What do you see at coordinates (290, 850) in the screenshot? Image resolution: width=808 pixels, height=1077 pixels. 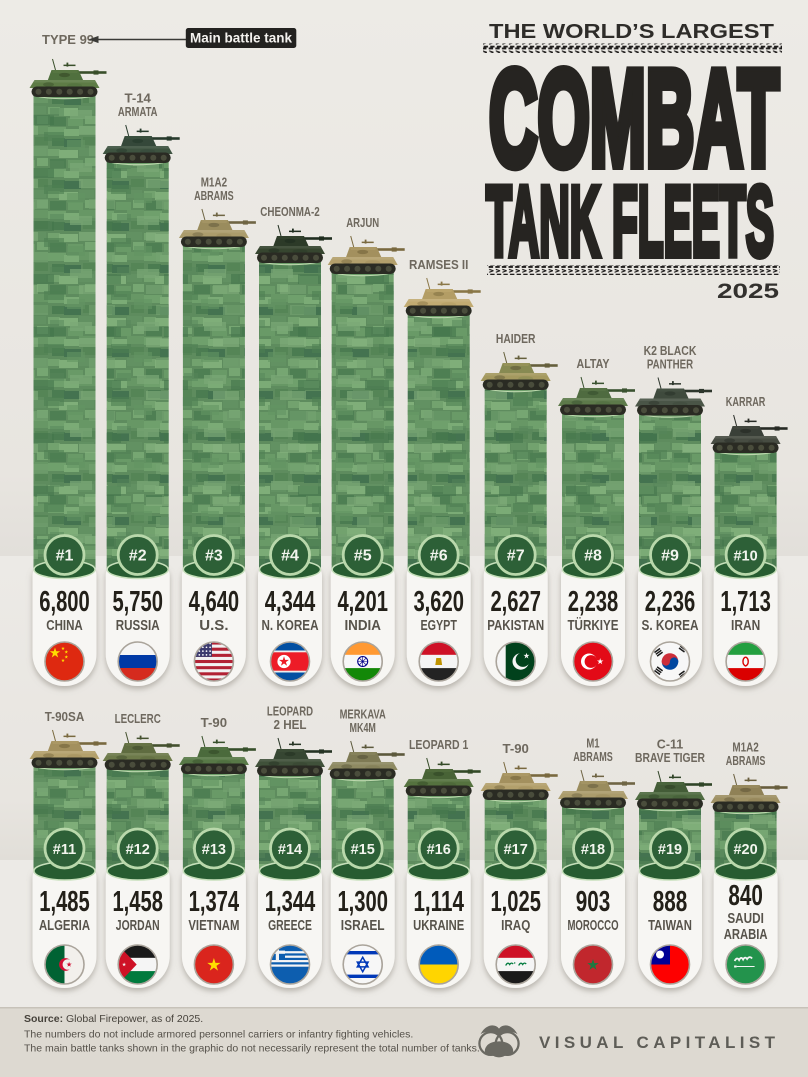 I see `svg-text: #14` at bounding box center [290, 850].